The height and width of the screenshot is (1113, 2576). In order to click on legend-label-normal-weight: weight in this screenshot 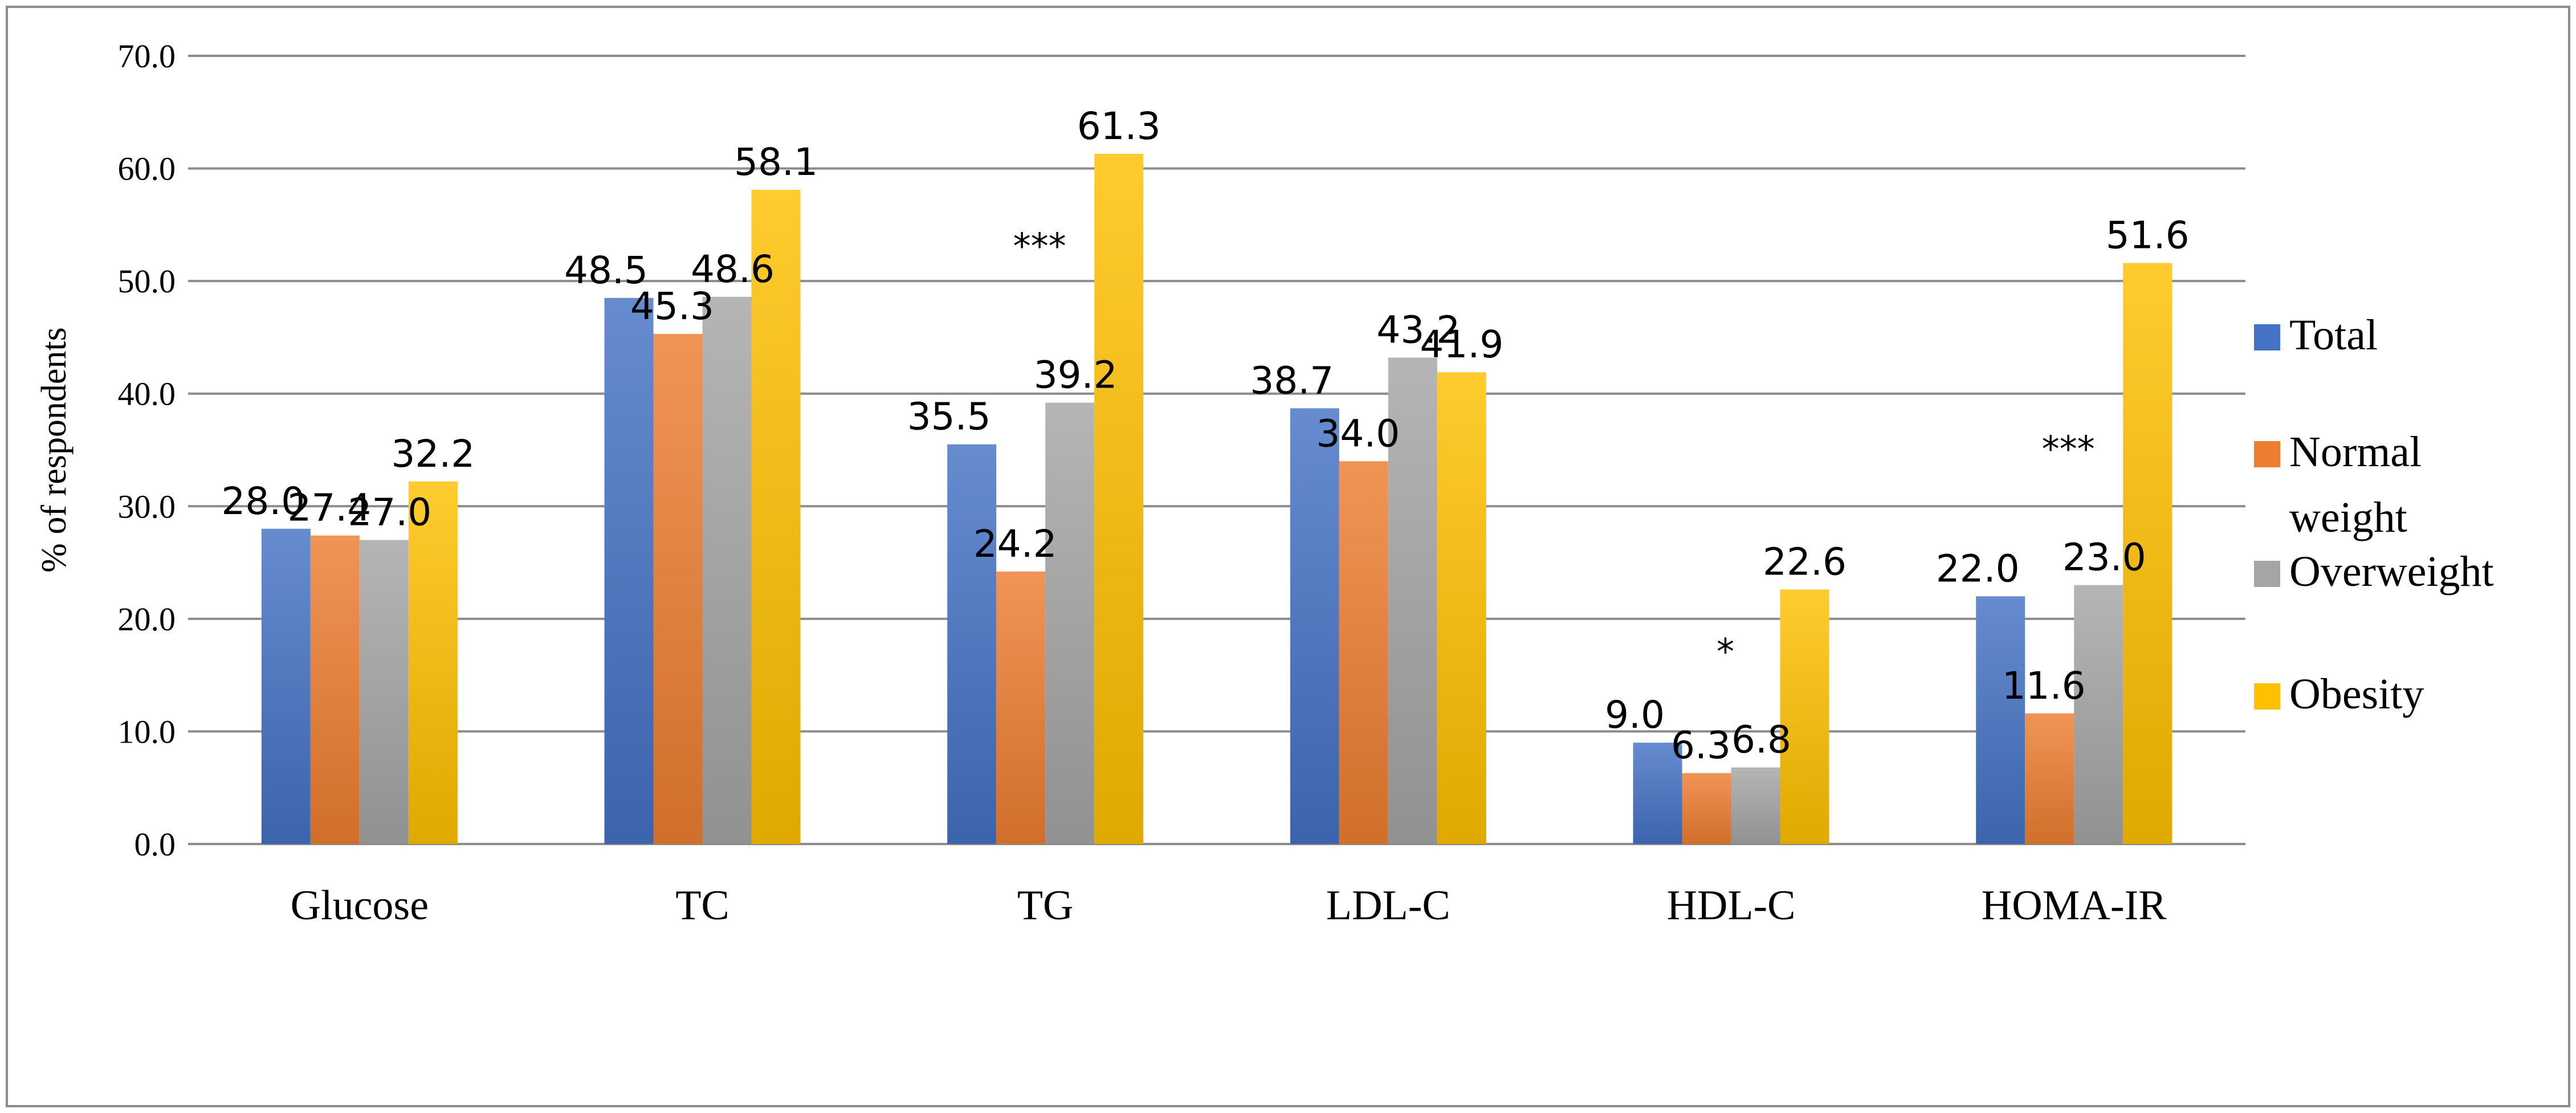, I will do `click(2348, 518)`.